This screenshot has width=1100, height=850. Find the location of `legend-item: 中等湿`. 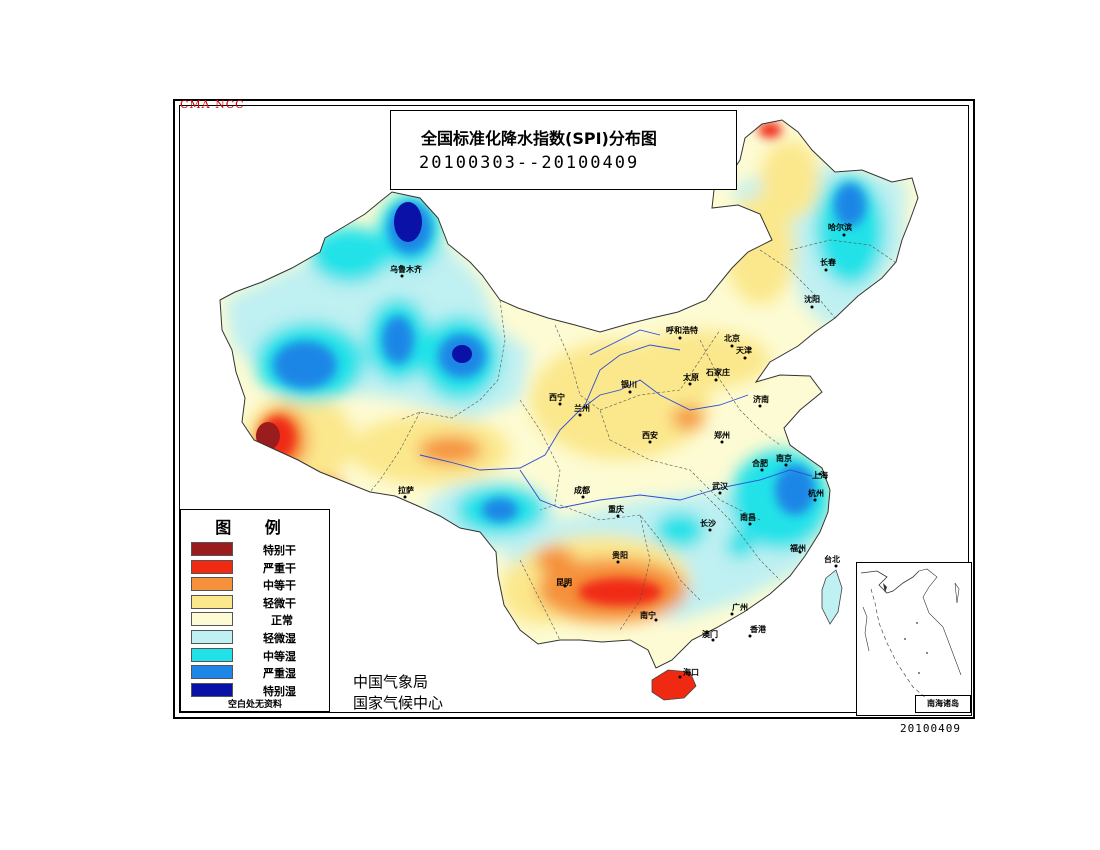

legend-item: 中等湿 is located at coordinates (256, 655).